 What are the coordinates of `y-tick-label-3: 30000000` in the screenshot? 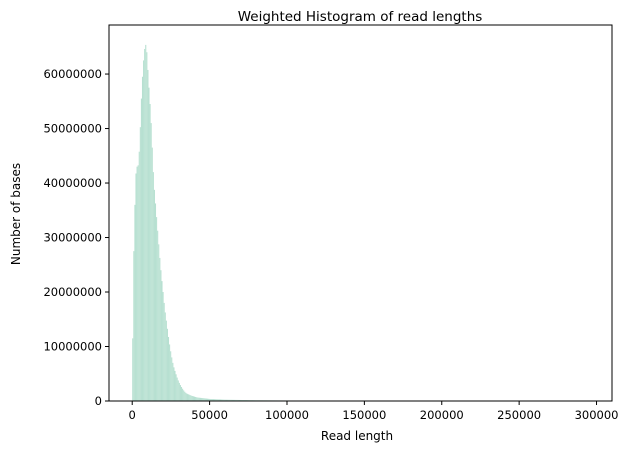 It's located at (72, 238).